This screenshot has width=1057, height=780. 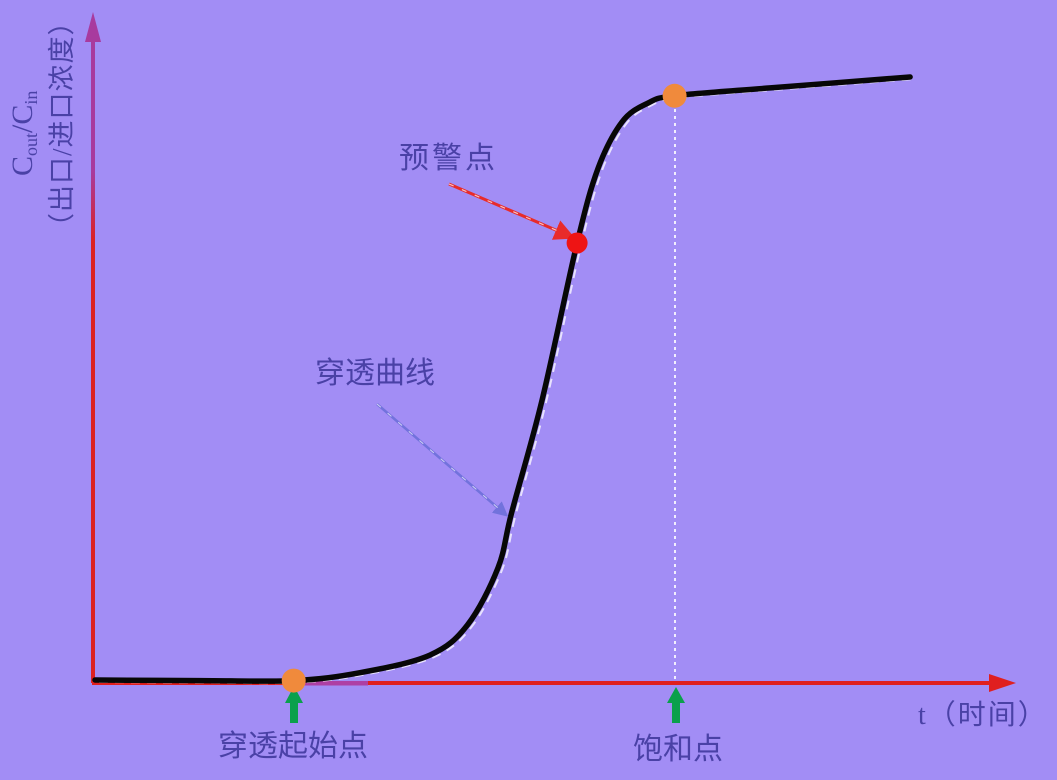 What do you see at coordinates (1002, 683) in the screenshot?
I see `x-axis-arrowhead-icon` at bounding box center [1002, 683].